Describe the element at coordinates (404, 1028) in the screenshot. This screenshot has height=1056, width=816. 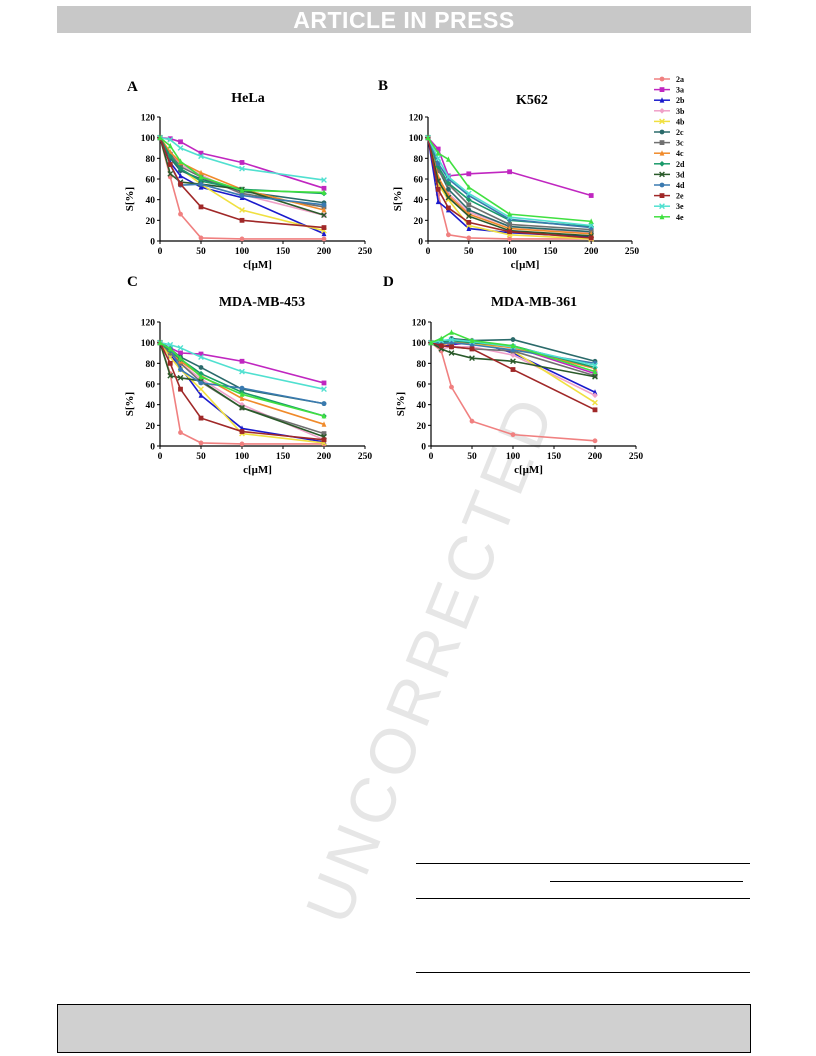
I see `footer-citation-box` at that location.